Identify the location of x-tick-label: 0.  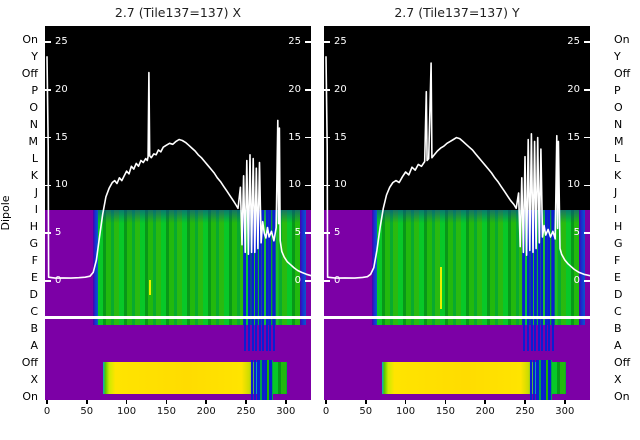
(47, 411).